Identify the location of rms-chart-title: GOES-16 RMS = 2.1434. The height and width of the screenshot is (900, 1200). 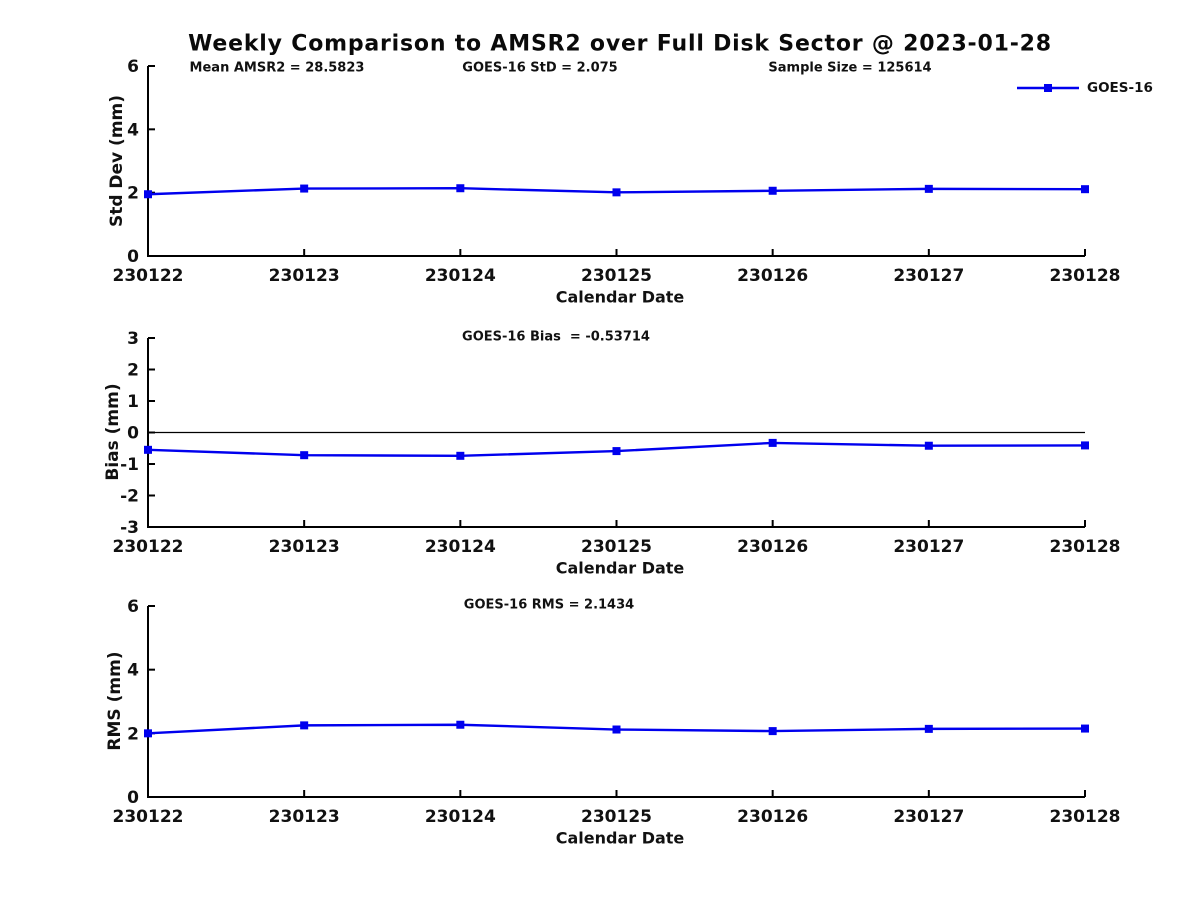
(549, 605).